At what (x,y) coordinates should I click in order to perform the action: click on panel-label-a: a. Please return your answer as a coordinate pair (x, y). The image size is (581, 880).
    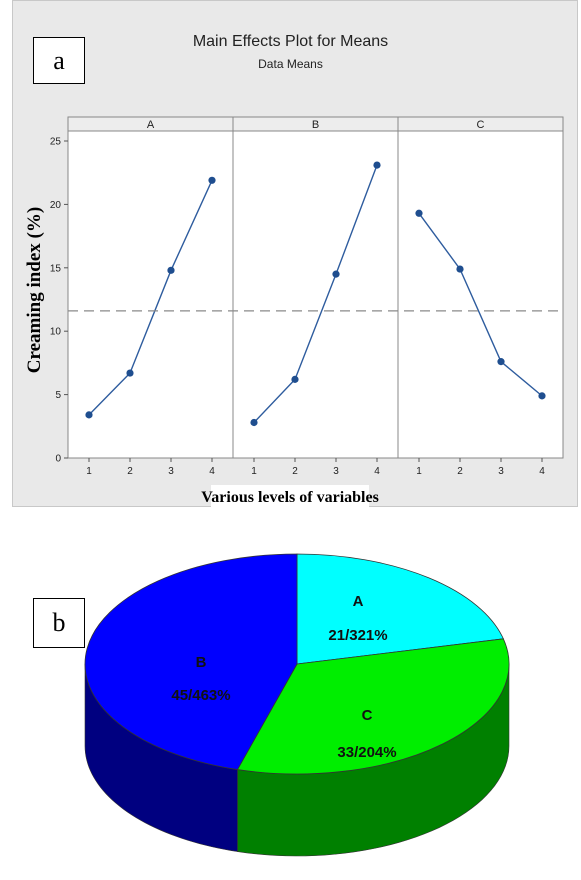
    Looking at the image, I should click on (59, 60).